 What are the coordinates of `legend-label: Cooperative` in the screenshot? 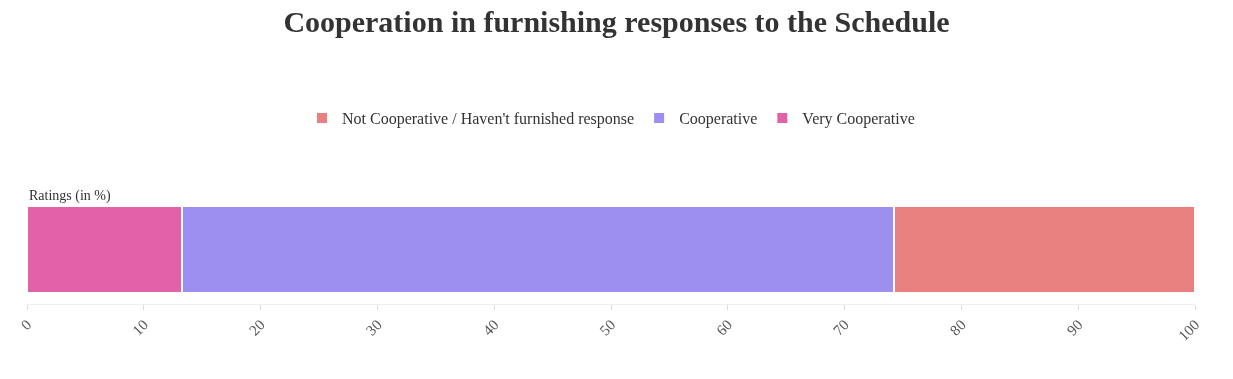 It's located at (718, 119).